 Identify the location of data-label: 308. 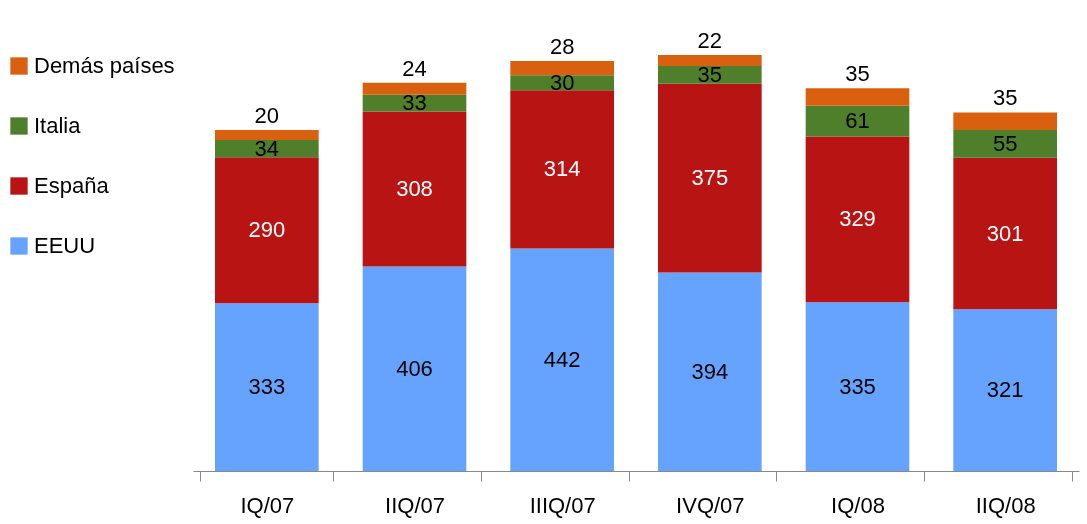
(414, 188).